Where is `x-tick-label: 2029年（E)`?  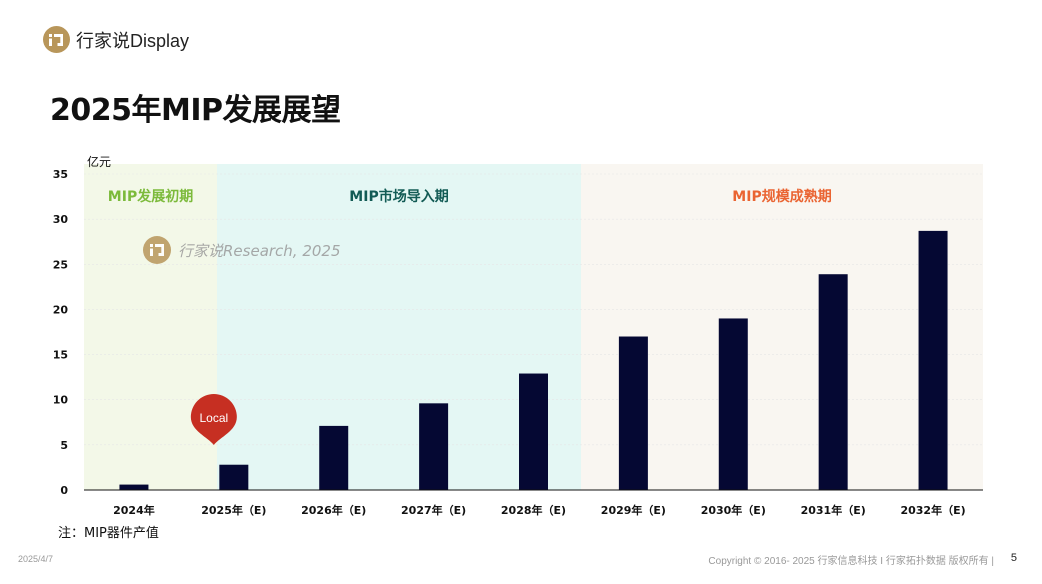
x-tick-label: 2029年（E) is located at coordinates (633, 510).